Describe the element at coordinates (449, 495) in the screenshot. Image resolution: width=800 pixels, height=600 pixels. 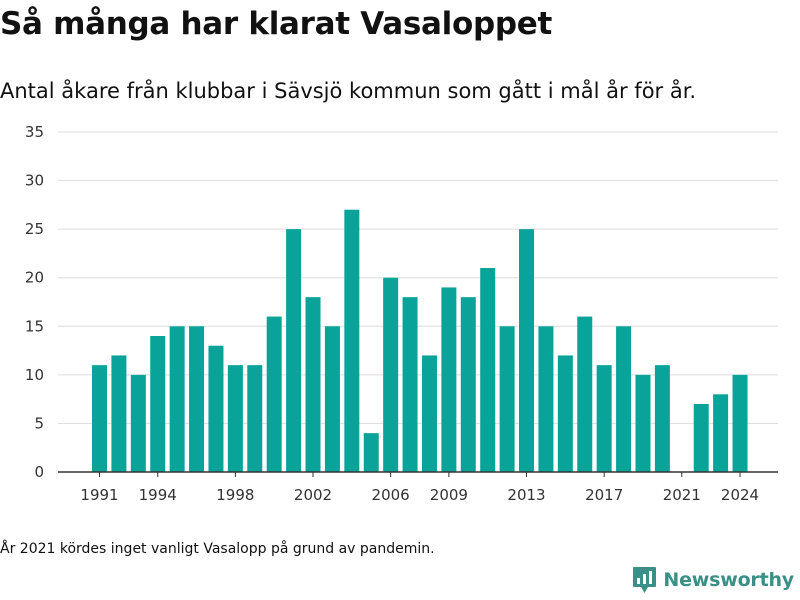
I see `x-tick-label: 2009` at that location.